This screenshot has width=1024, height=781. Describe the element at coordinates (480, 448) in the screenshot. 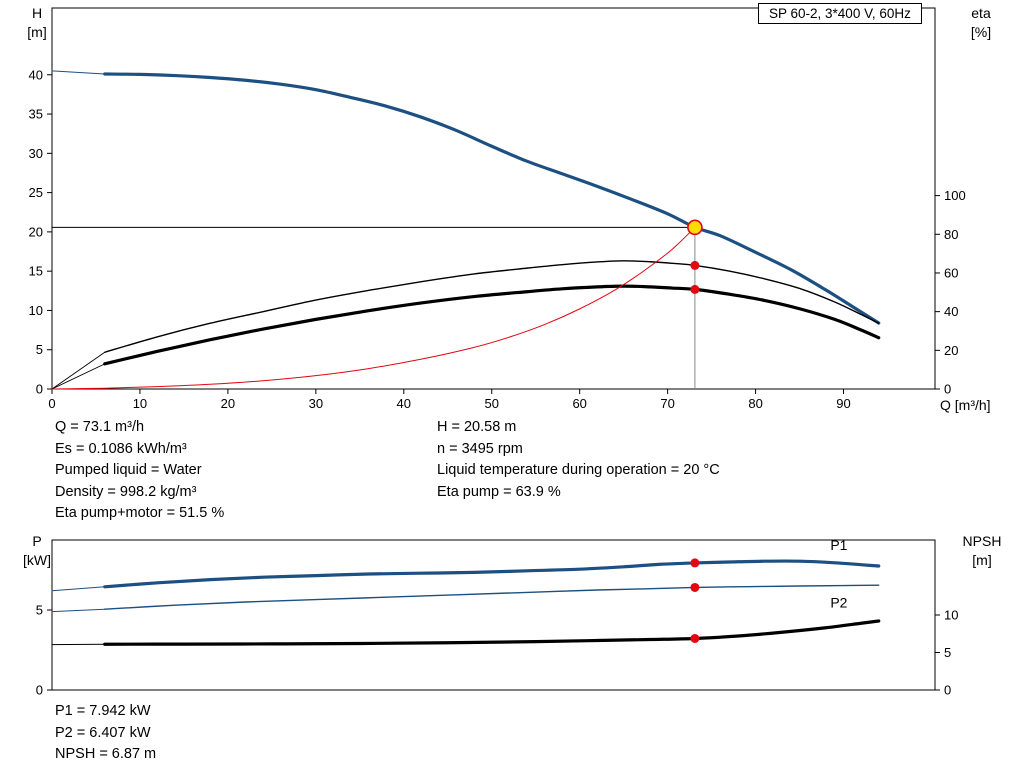

I see `info-line-n: n = 3495 rpm` at that location.